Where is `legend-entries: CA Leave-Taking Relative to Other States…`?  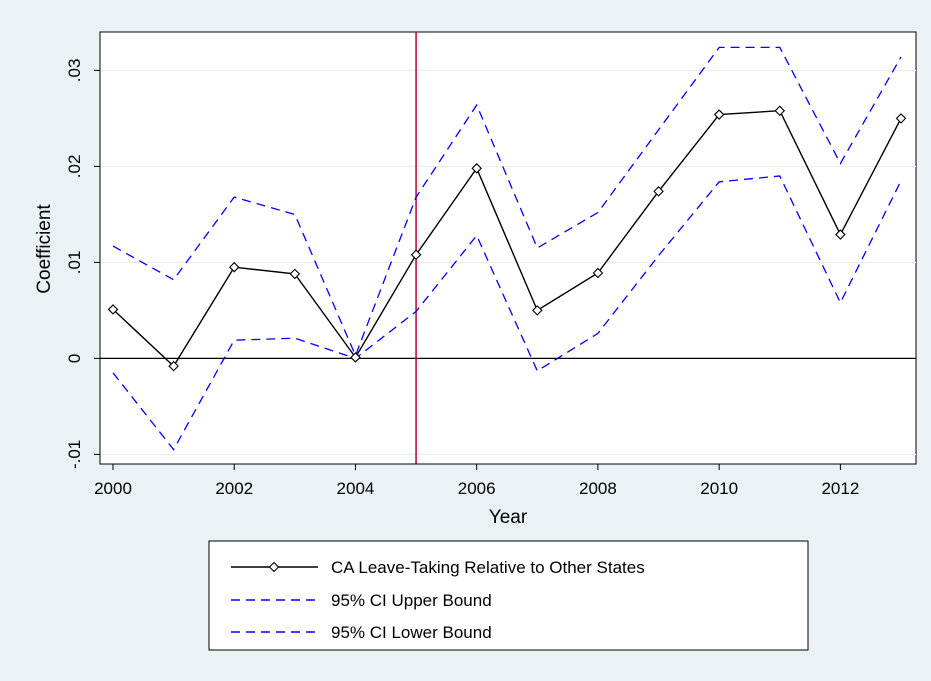
legend-entries: CA Leave-Taking Relative to Other States… is located at coordinates (438, 600).